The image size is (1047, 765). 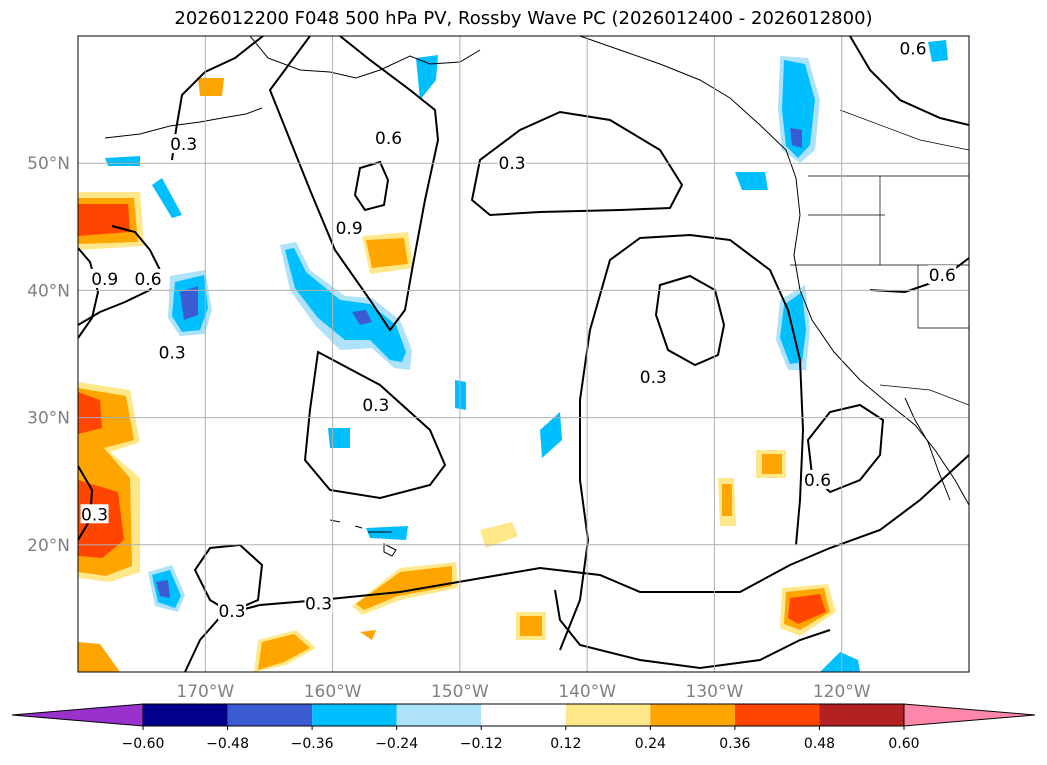 What do you see at coordinates (879, 257) in the screenshot?
I see `state-borders` at bounding box center [879, 257].